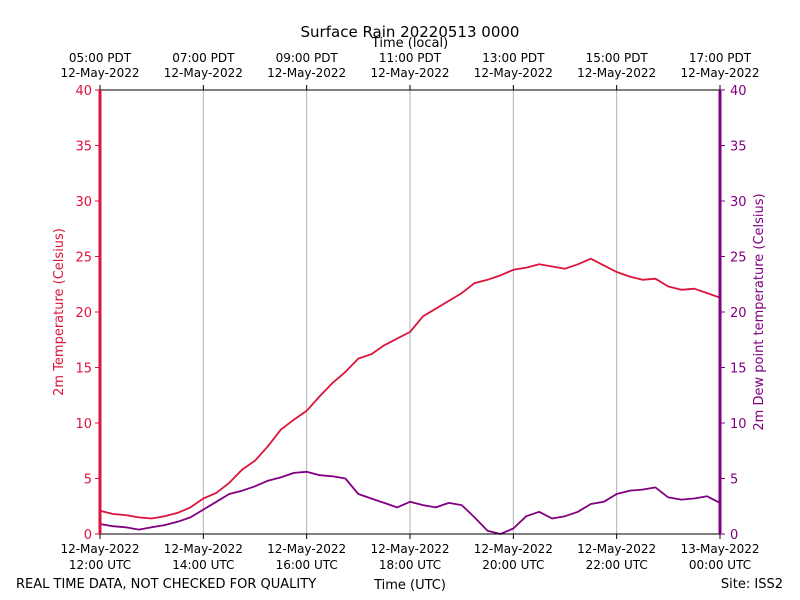  Describe the element at coordinates (203, 549) in the screenshot. I see `bottom-tick-date-1: 12-May-2022` at that location.